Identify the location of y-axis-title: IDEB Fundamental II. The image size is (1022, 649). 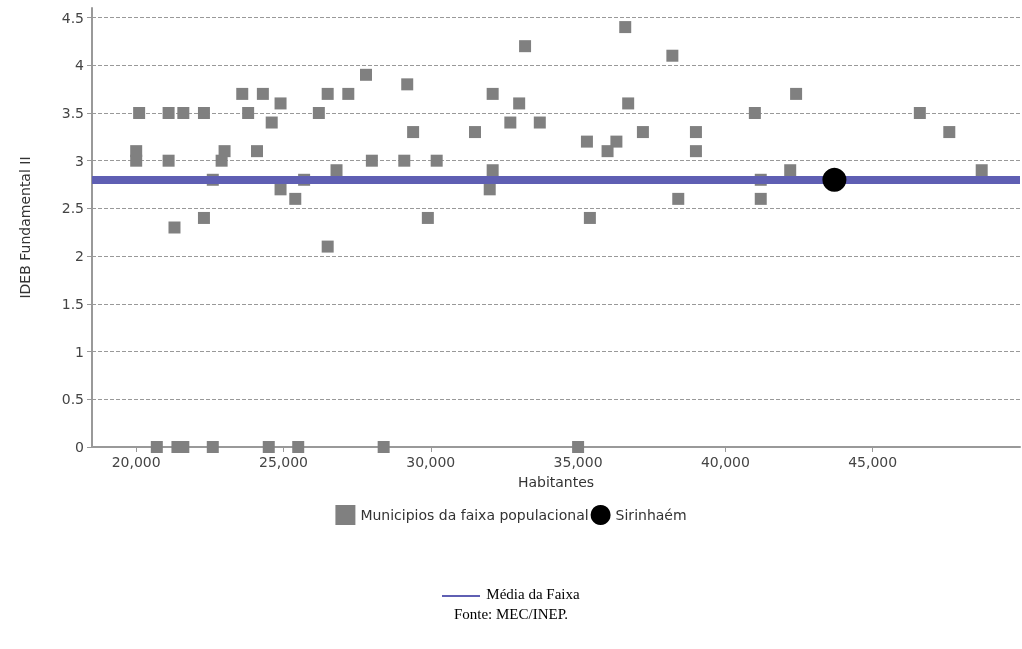
(25, 227).